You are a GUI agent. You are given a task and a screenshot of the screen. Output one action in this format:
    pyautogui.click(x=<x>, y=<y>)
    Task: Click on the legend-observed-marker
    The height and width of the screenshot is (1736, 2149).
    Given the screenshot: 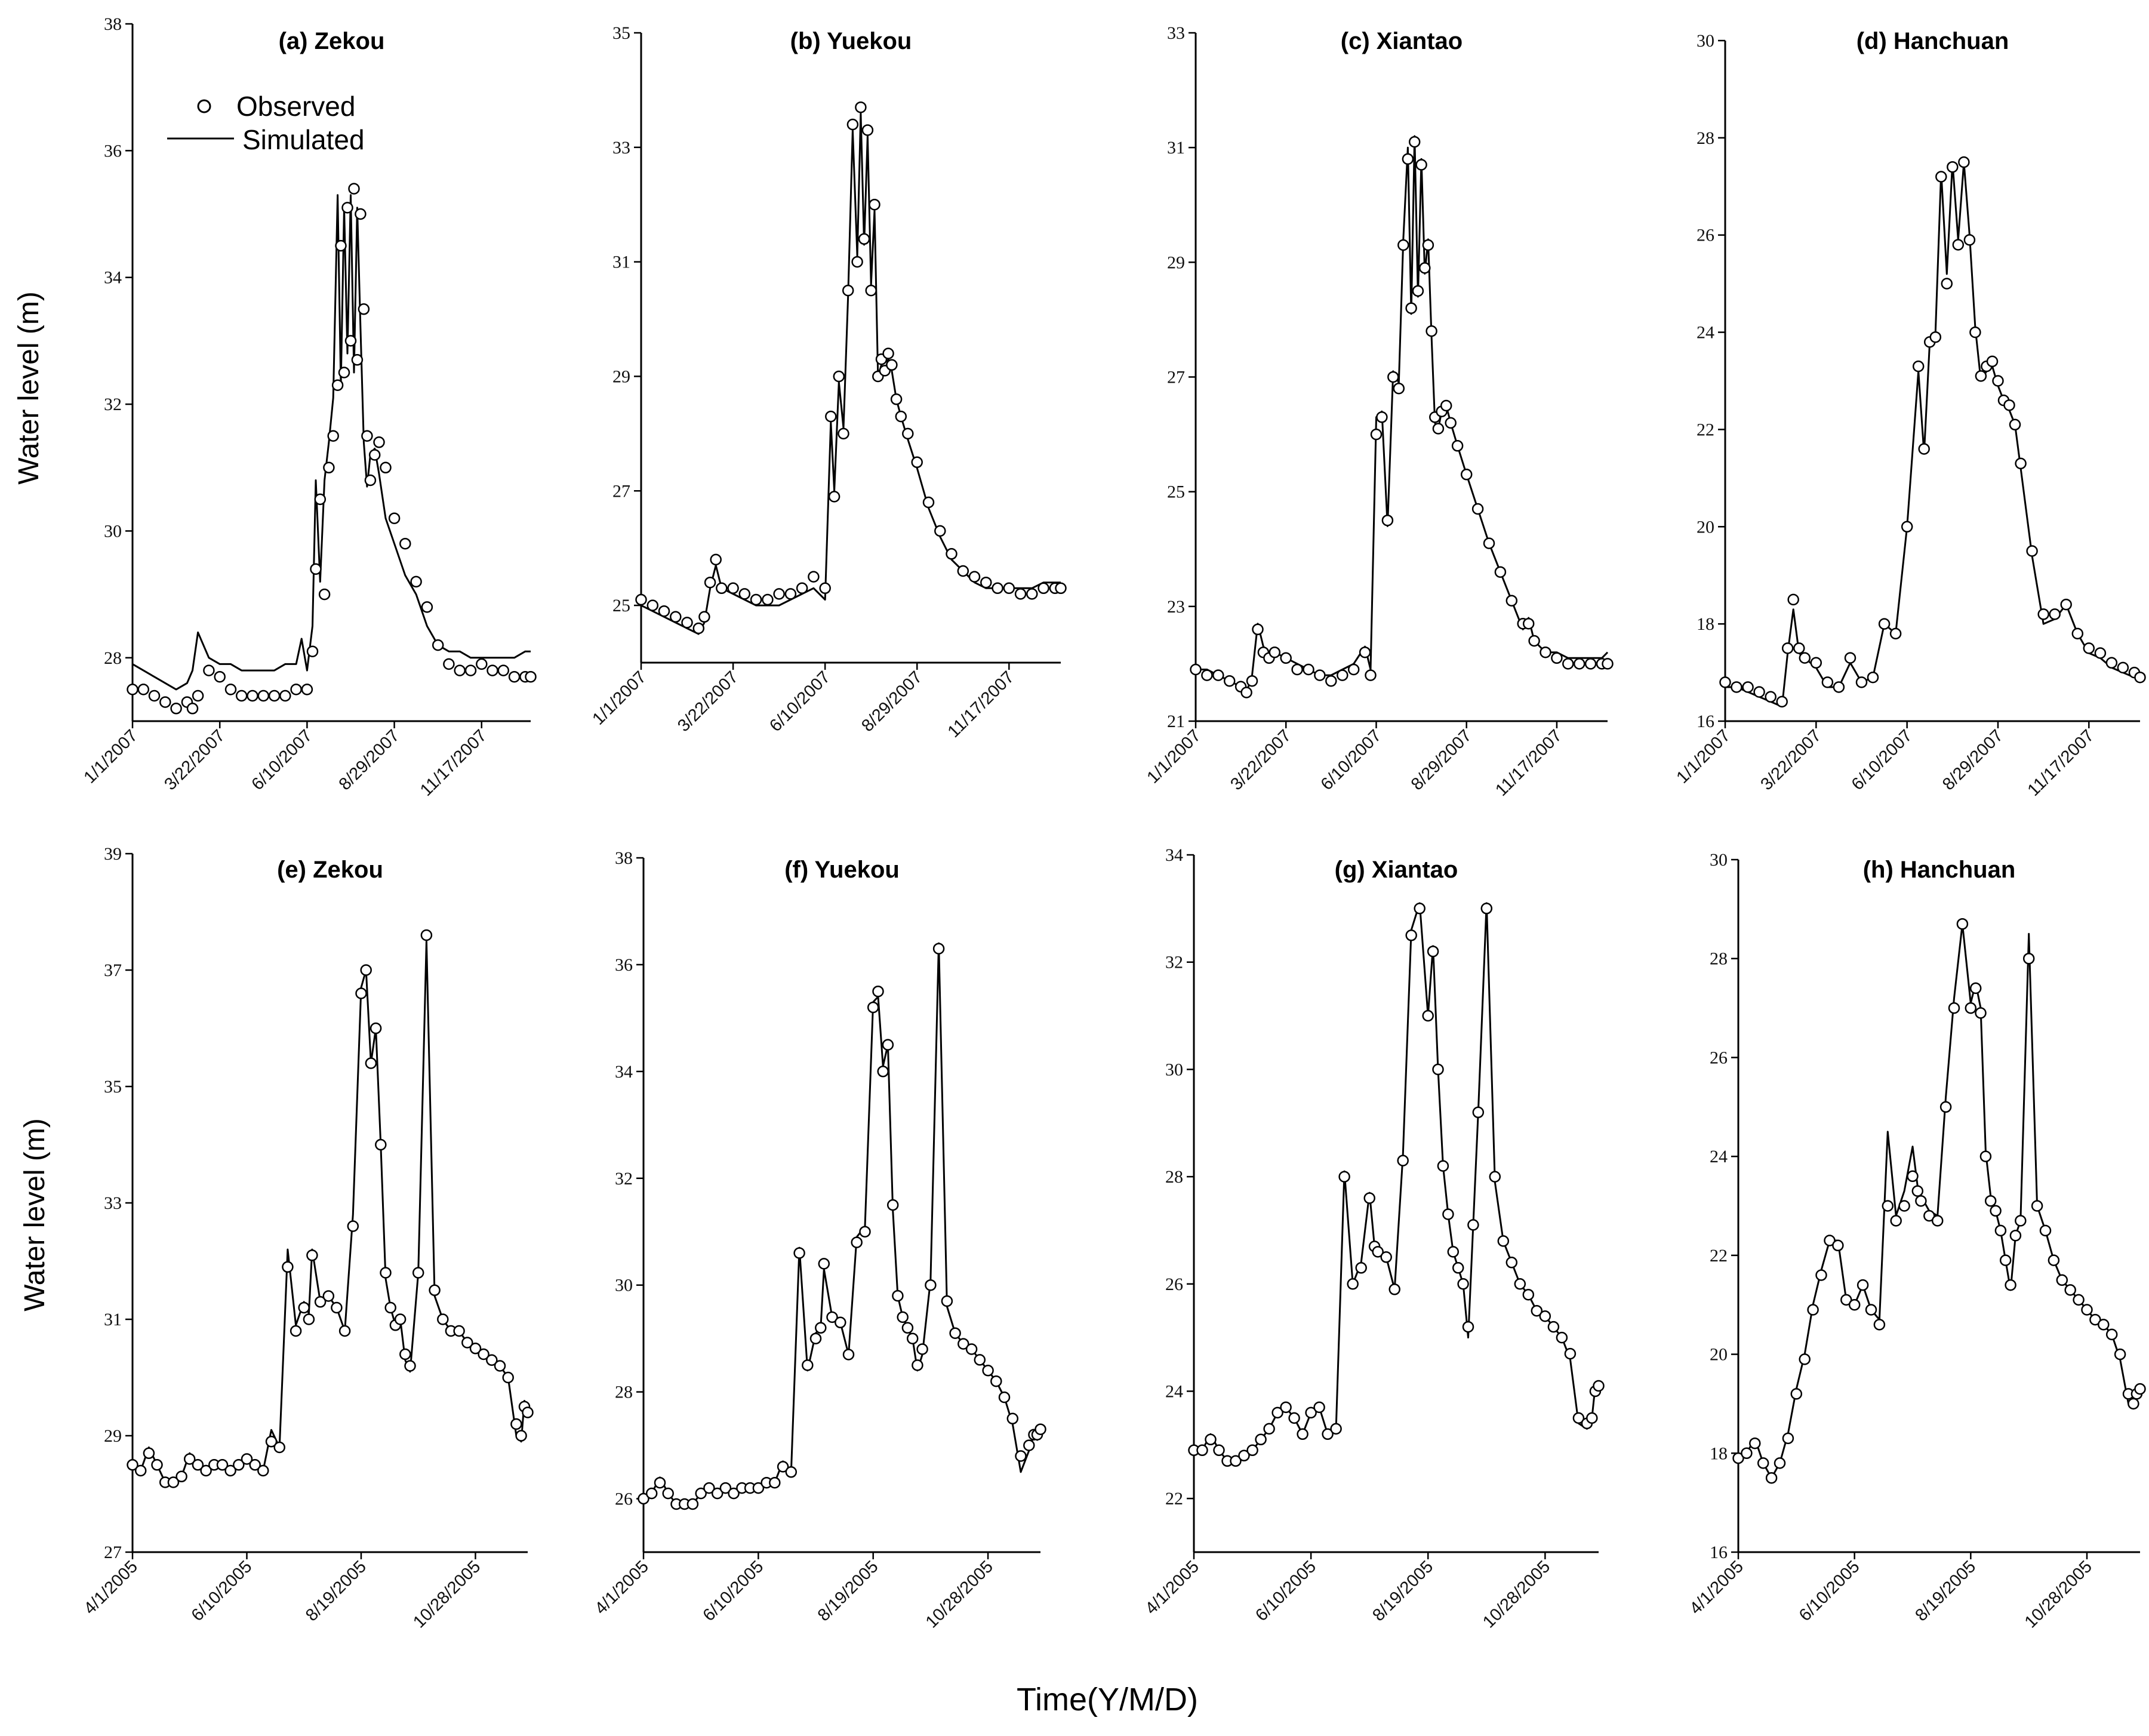 What is the action you would take?
    pyautogui.click(x=204, y=106)
    